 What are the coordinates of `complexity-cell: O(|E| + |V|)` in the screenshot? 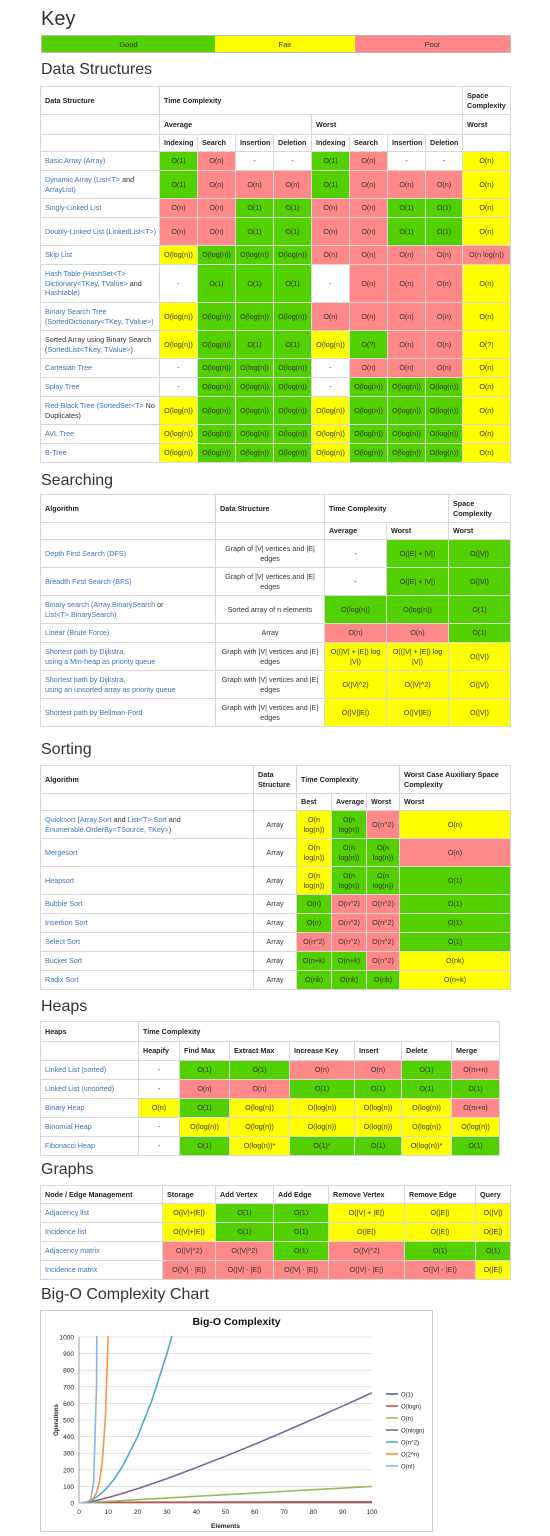 It's located at (417, 553).